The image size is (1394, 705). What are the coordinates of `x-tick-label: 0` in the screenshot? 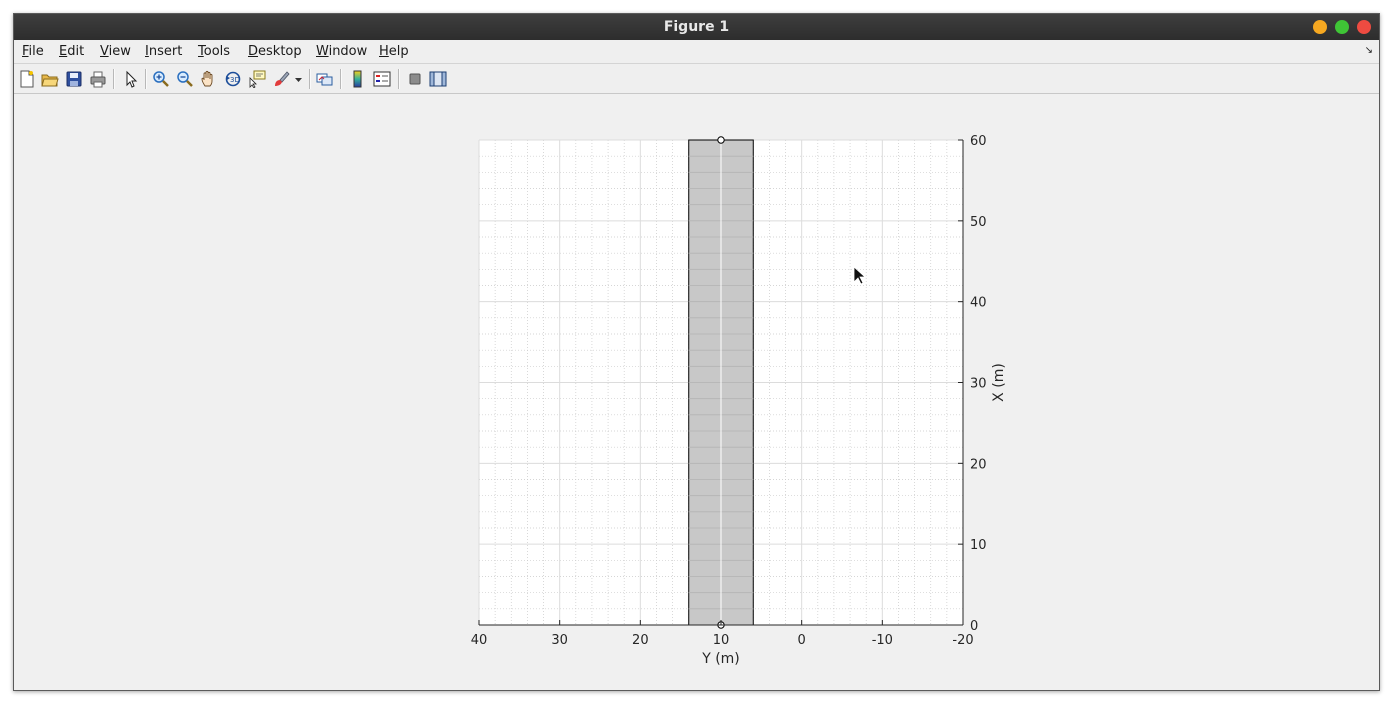 It's located at (802, 640).